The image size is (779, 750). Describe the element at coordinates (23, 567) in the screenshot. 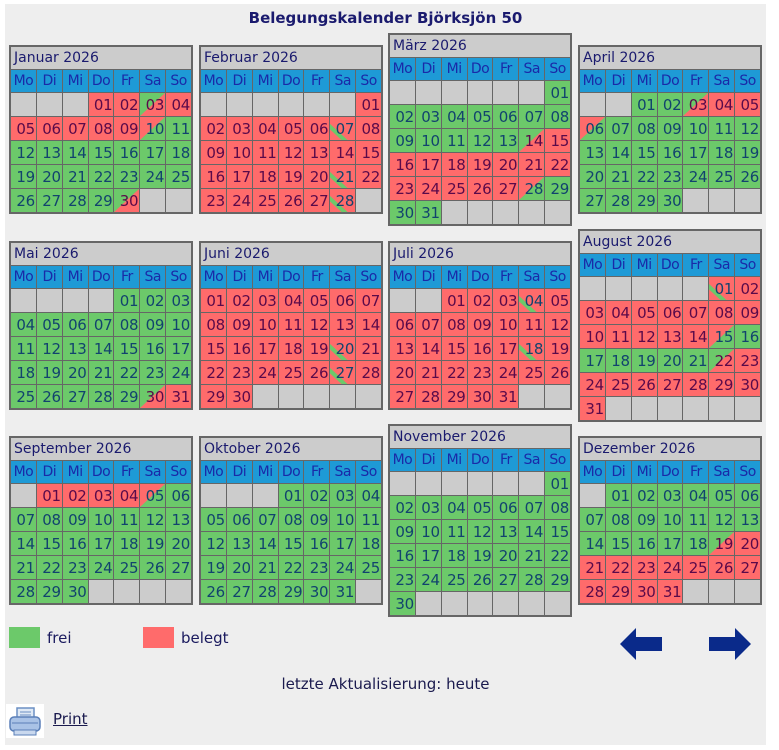

I see `day-cell: 21` at that location.